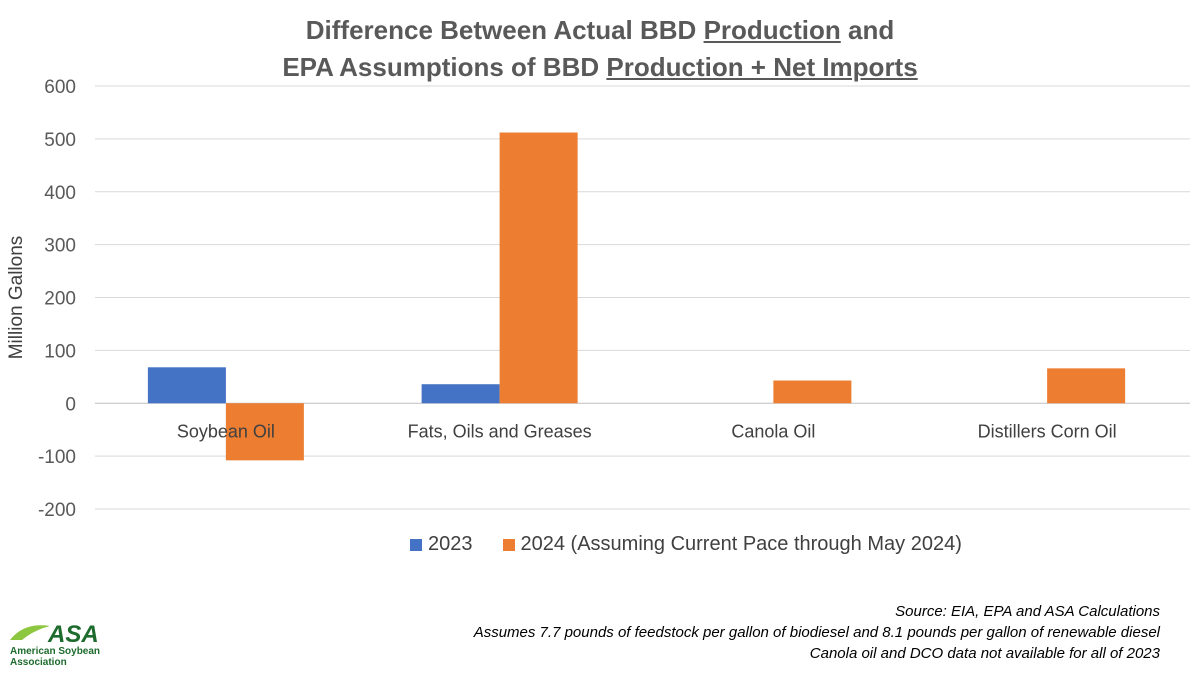  I want to click on logo-mark-text: ASA, so click(73, 634).